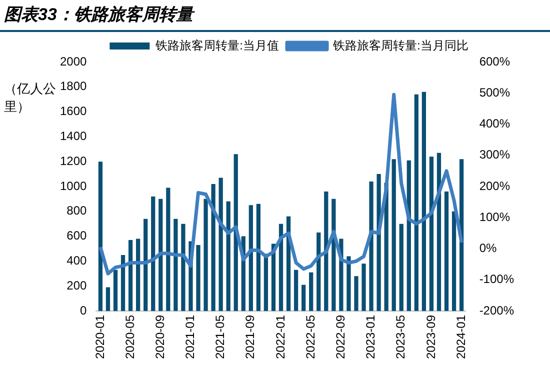 This screenshot has height=373, width=550. What do you see at coordinates (190, 337) in the screenshot?
I see `x-tick-label: 2021-01` at bounding box center [190, 337].